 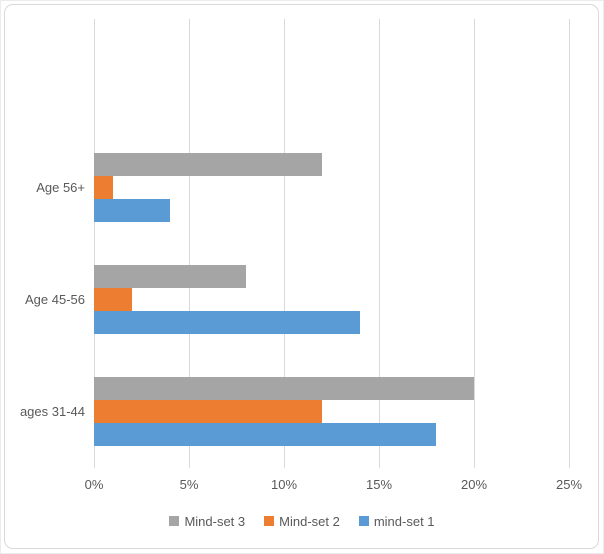 What do you see at coordinates (379, 484) in the screenshot?
I see `x-tick-label: 15%` at bounding box center [379, 484].